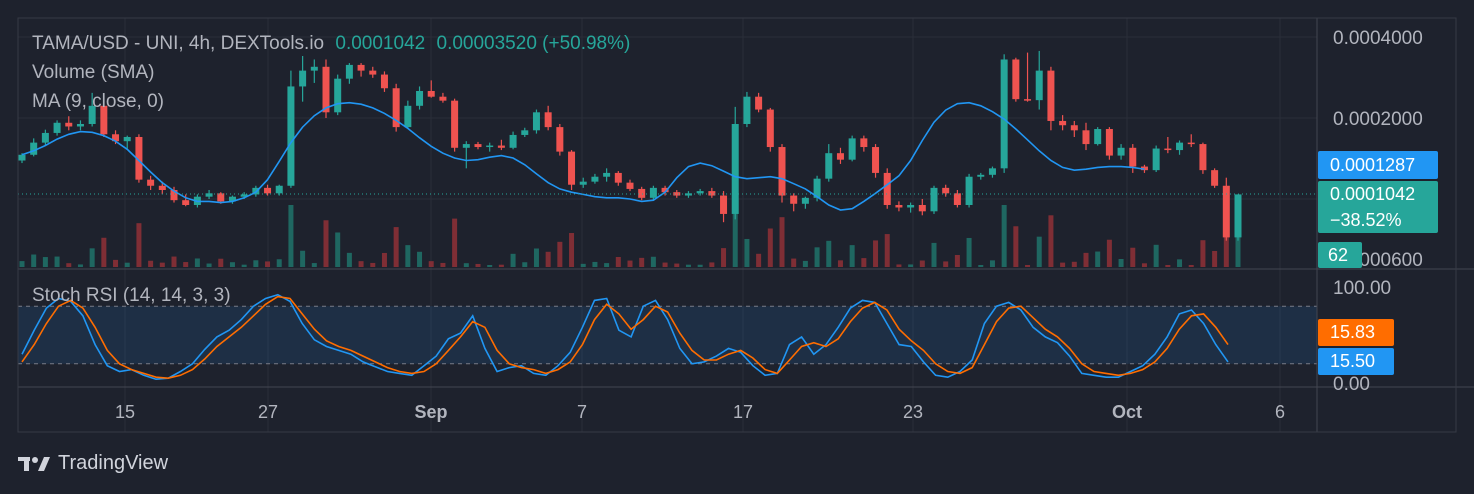 The height and width of the screenshot is (494, 1474). I want to click on price-badge-value: 0.0001042, so click(1373, 194).